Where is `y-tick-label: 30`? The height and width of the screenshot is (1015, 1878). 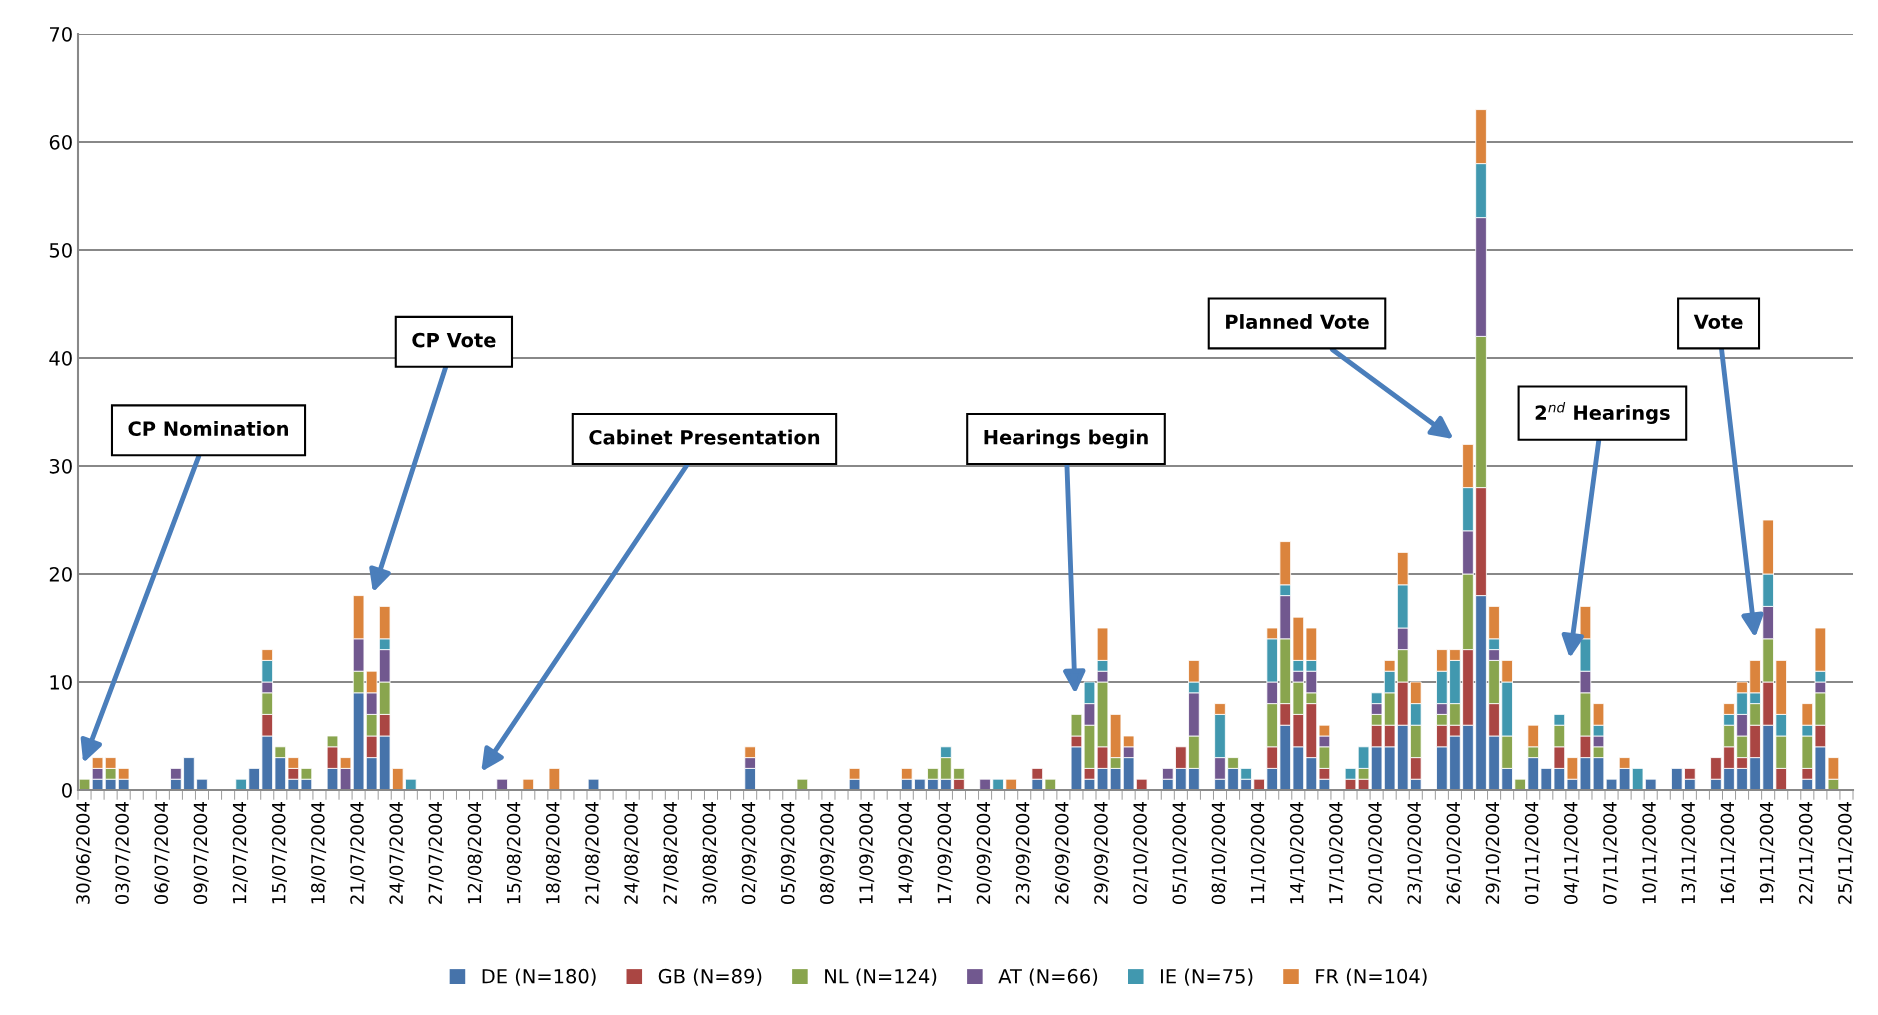 y-tick-label: 30 is located at coordinates (60, 466).